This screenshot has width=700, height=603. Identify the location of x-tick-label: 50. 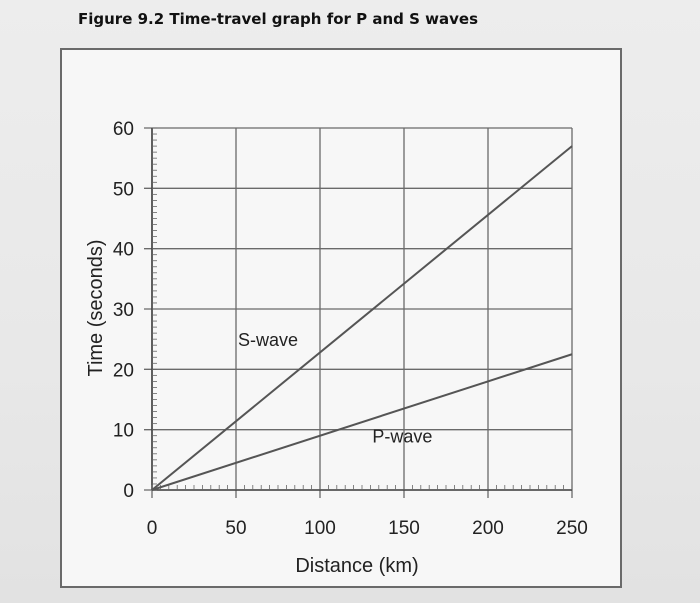
(235, 528).